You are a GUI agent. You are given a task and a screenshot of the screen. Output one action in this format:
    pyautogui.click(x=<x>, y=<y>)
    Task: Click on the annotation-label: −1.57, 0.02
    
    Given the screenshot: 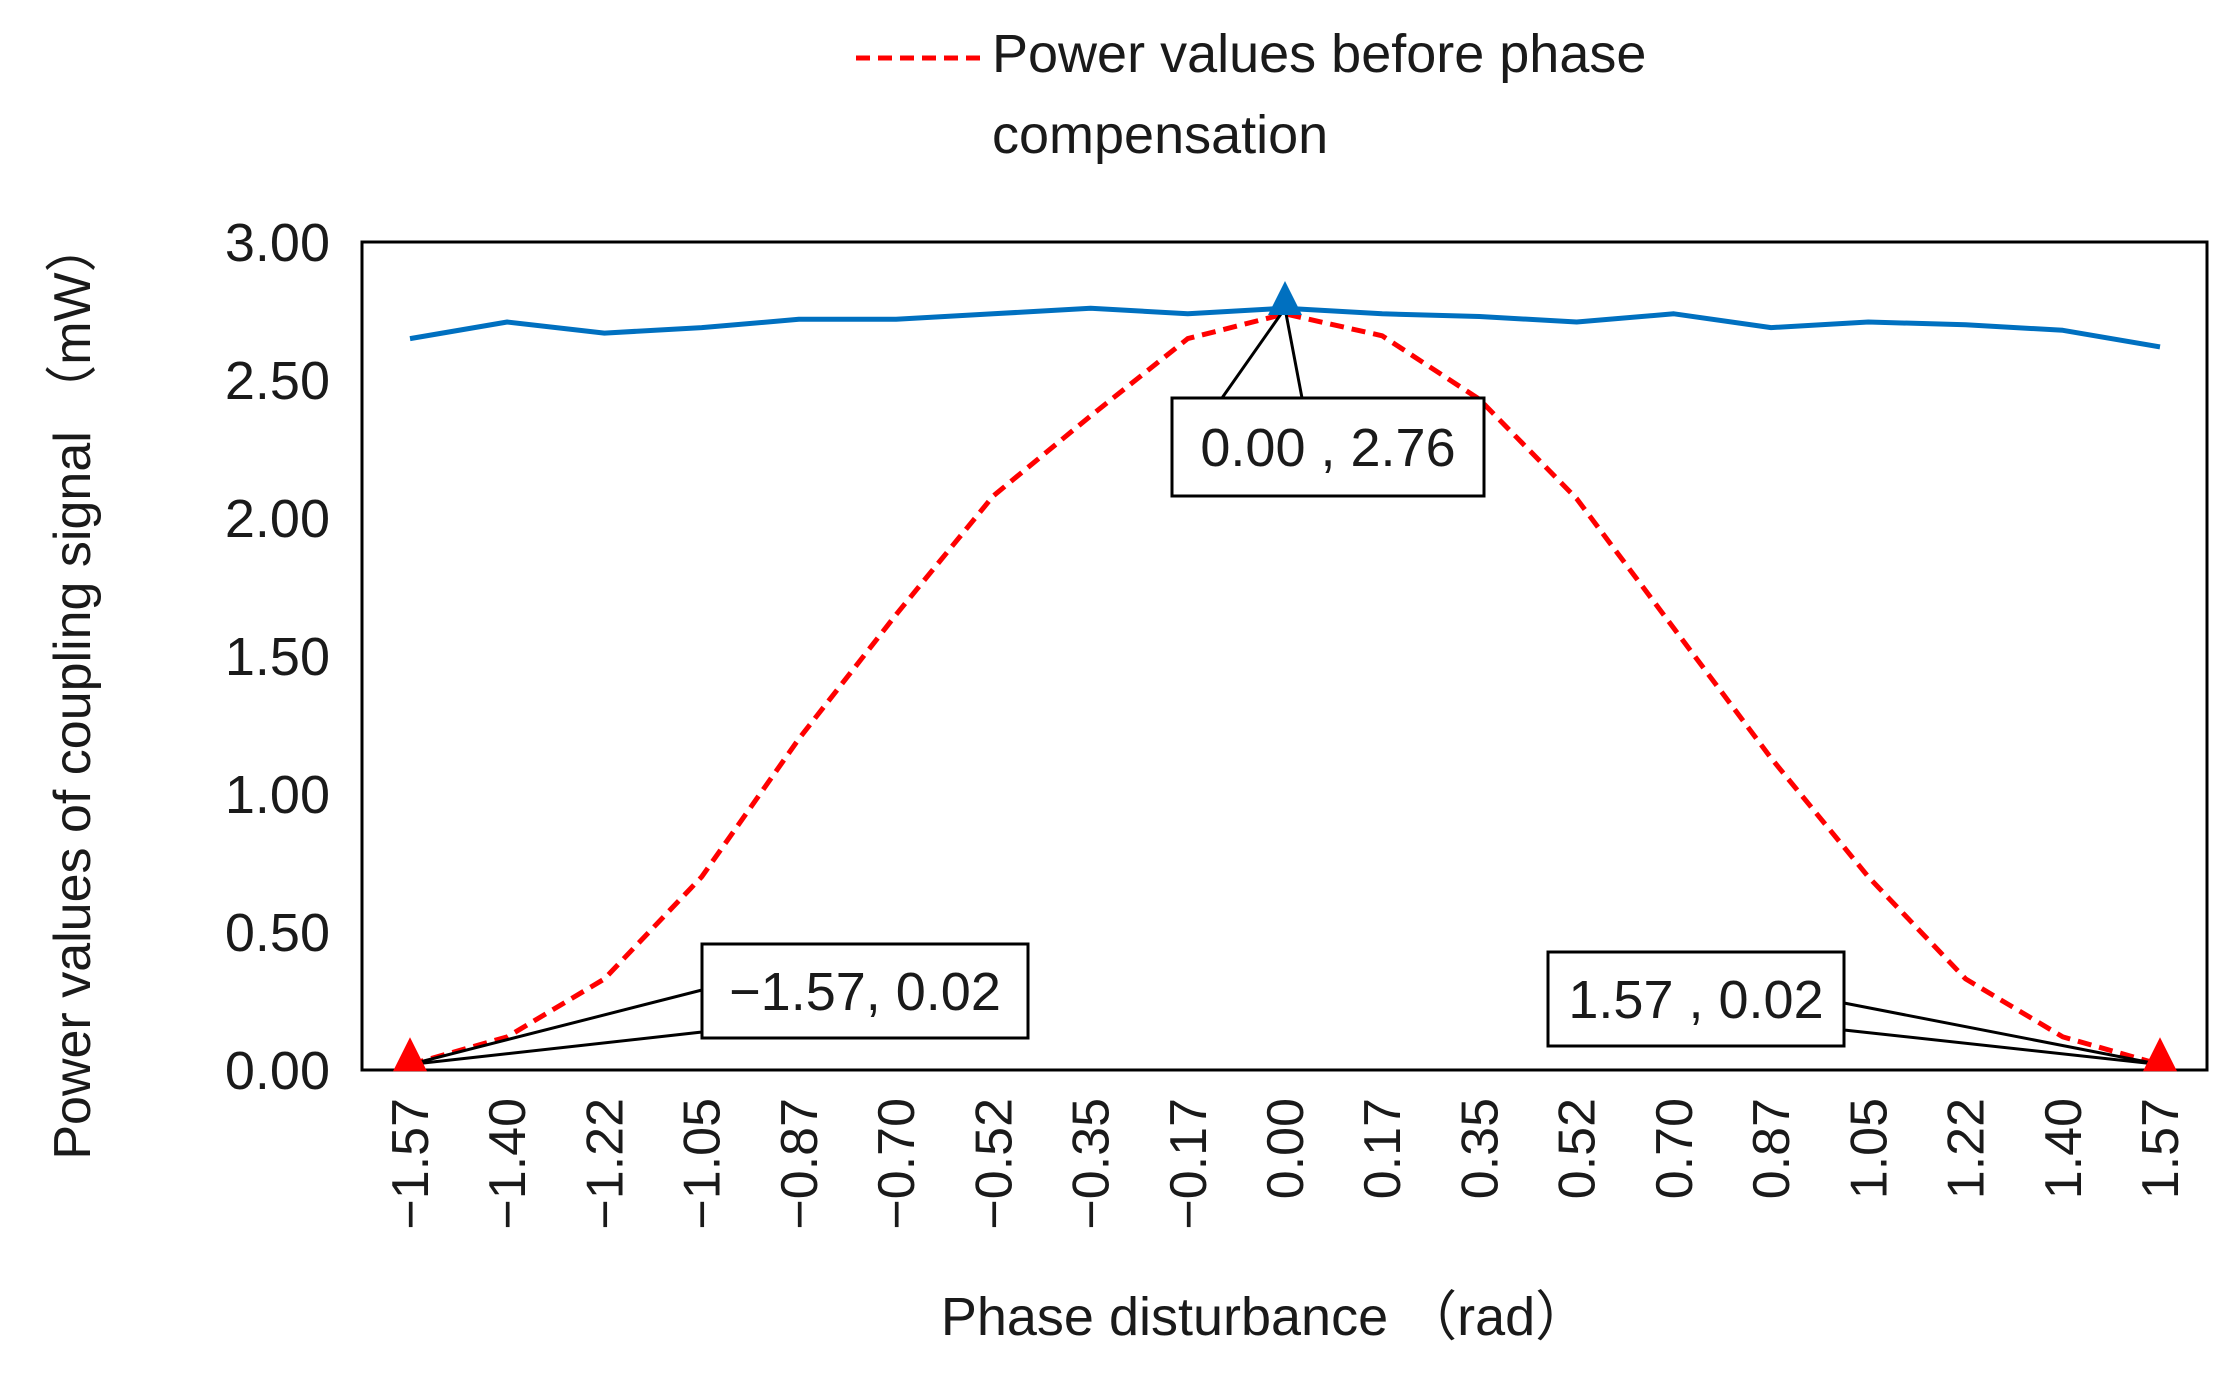 What is the action you would take?
    pyautogui.click(x=865, y=992)
    